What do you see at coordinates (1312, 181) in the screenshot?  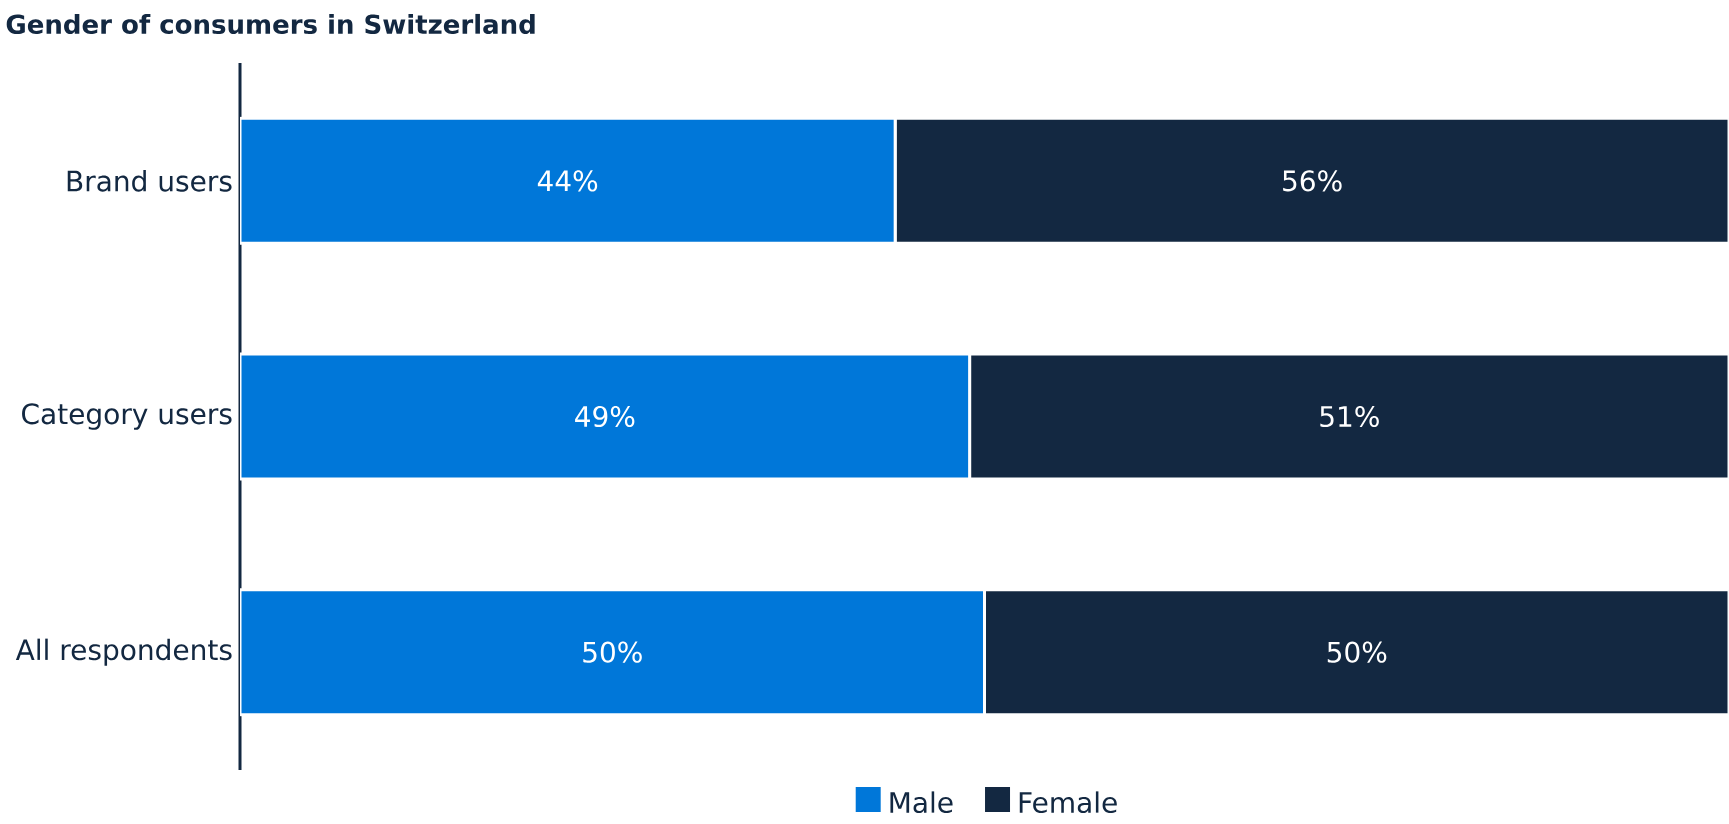 I see `data-label: 56%` at bounding box center [1312, 181].